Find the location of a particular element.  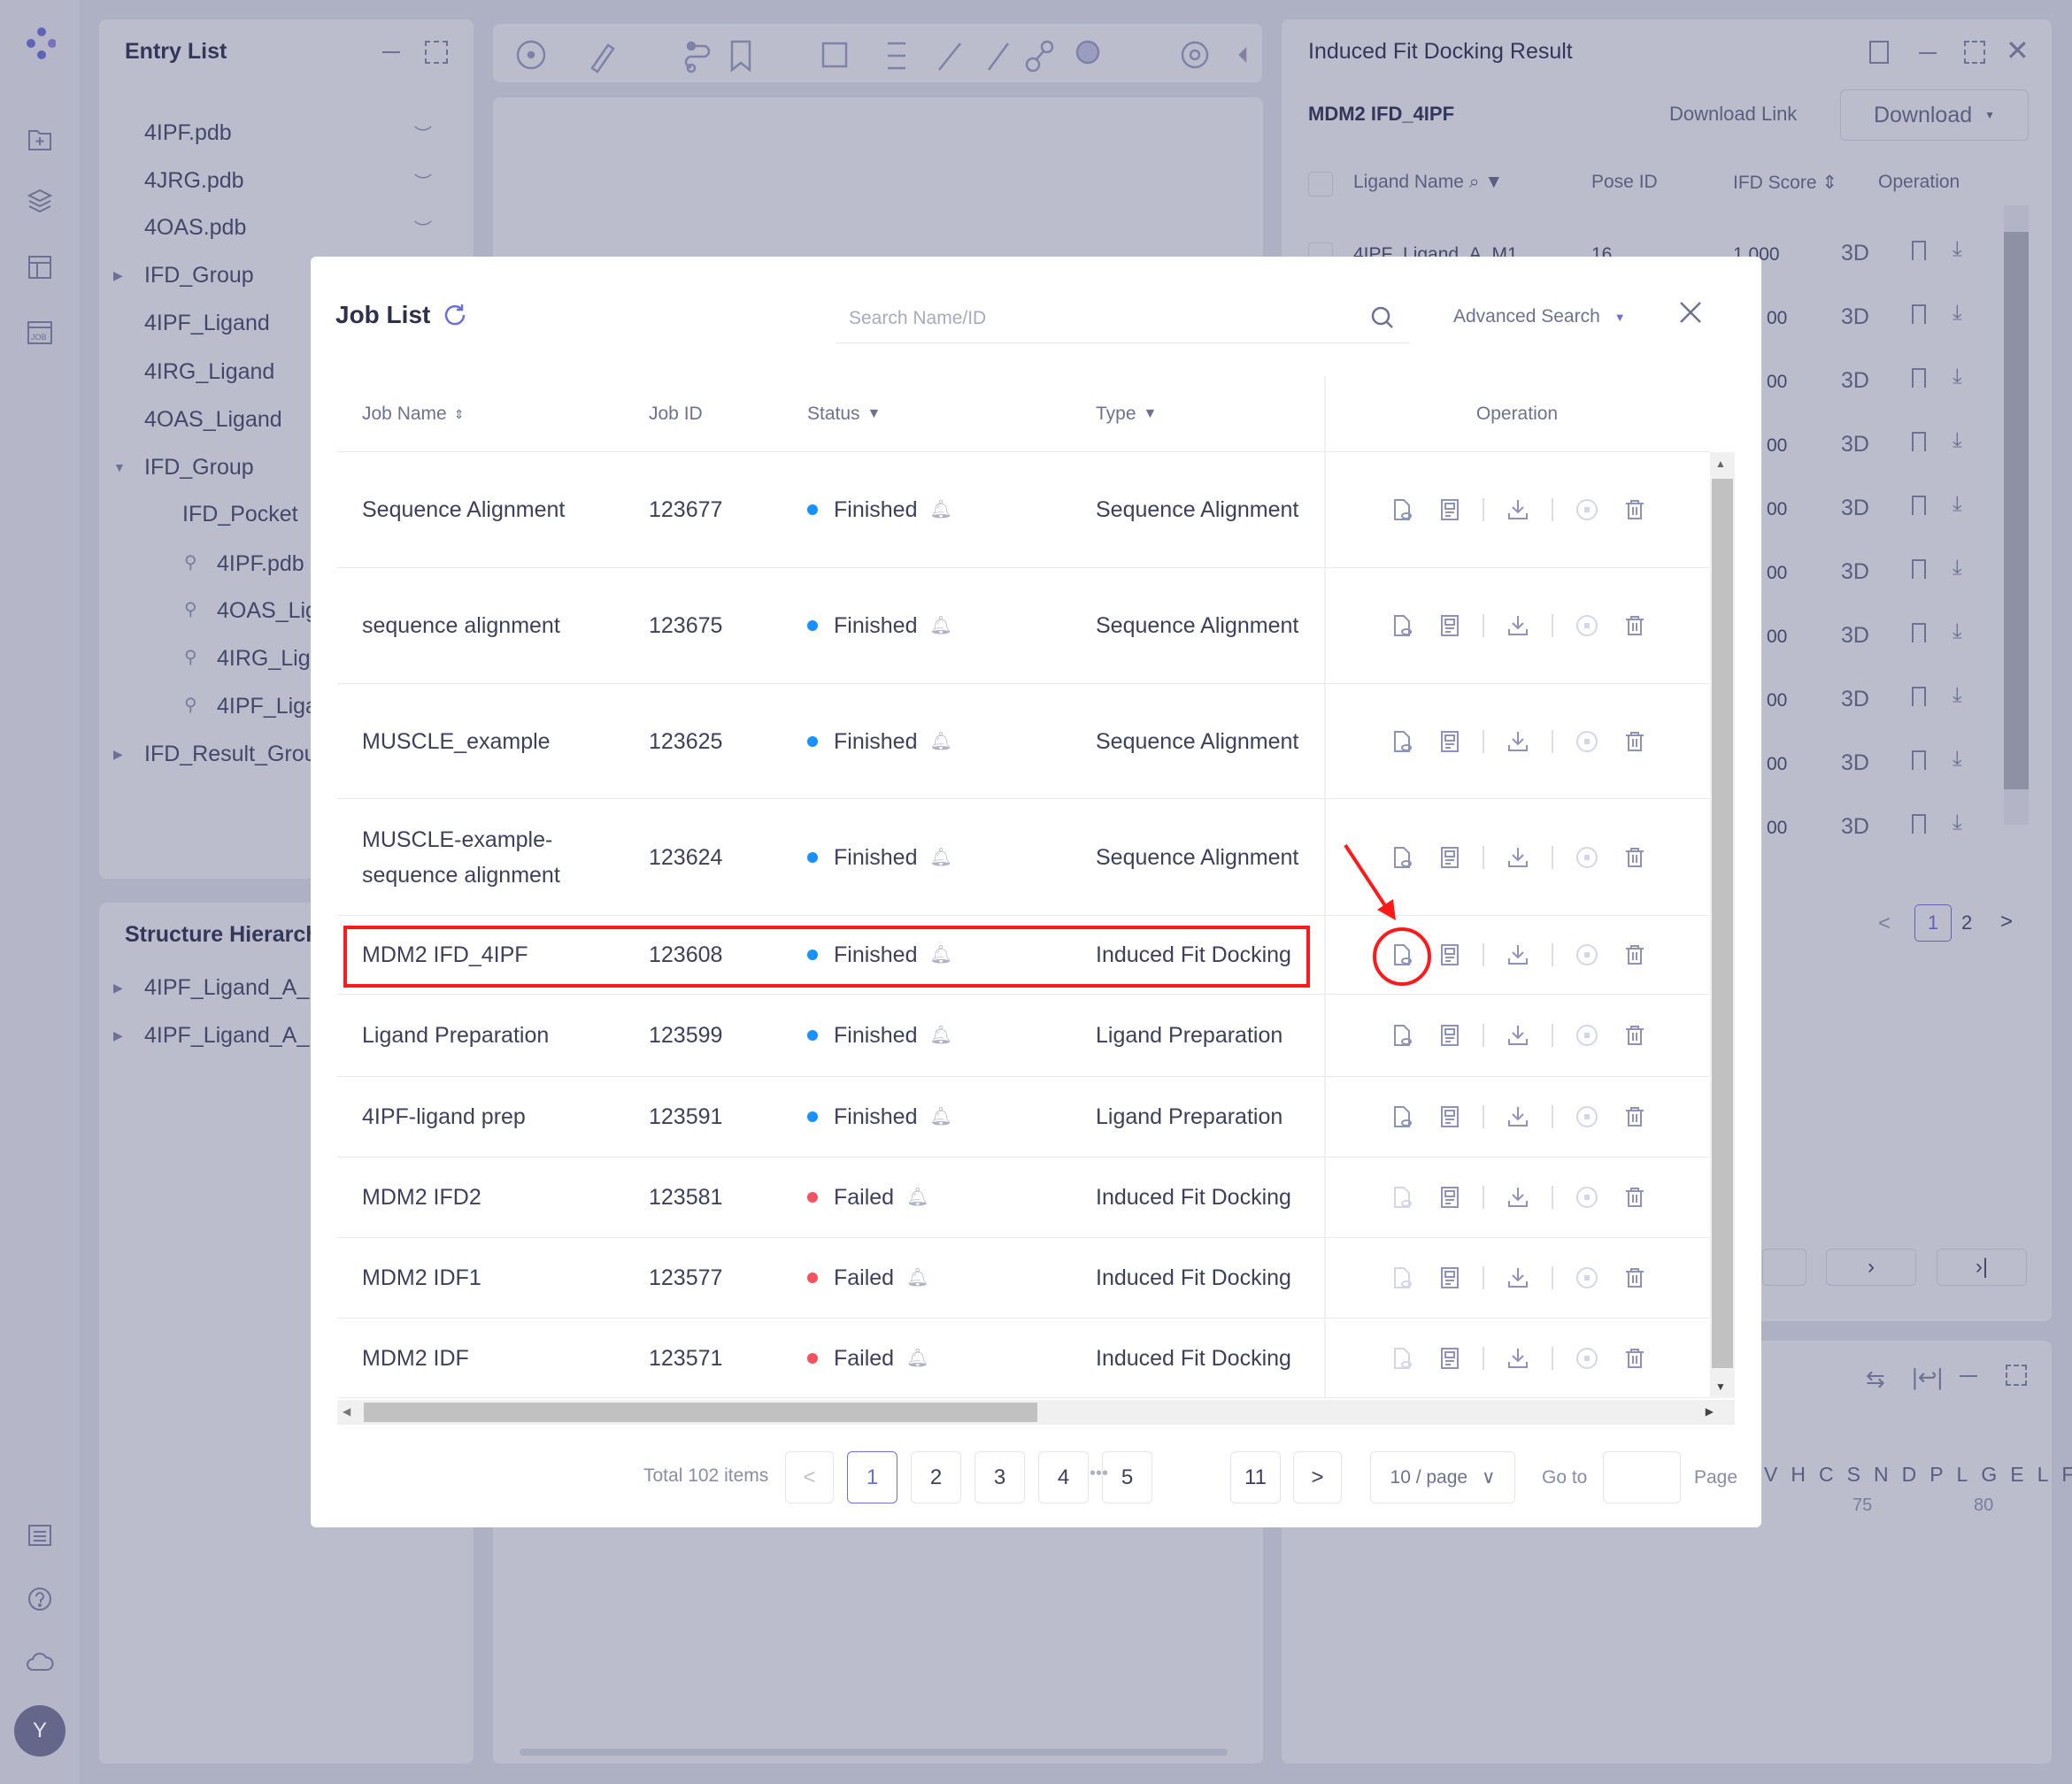

eye-closed-icon: ︶ is located at coordinates (423, 183).